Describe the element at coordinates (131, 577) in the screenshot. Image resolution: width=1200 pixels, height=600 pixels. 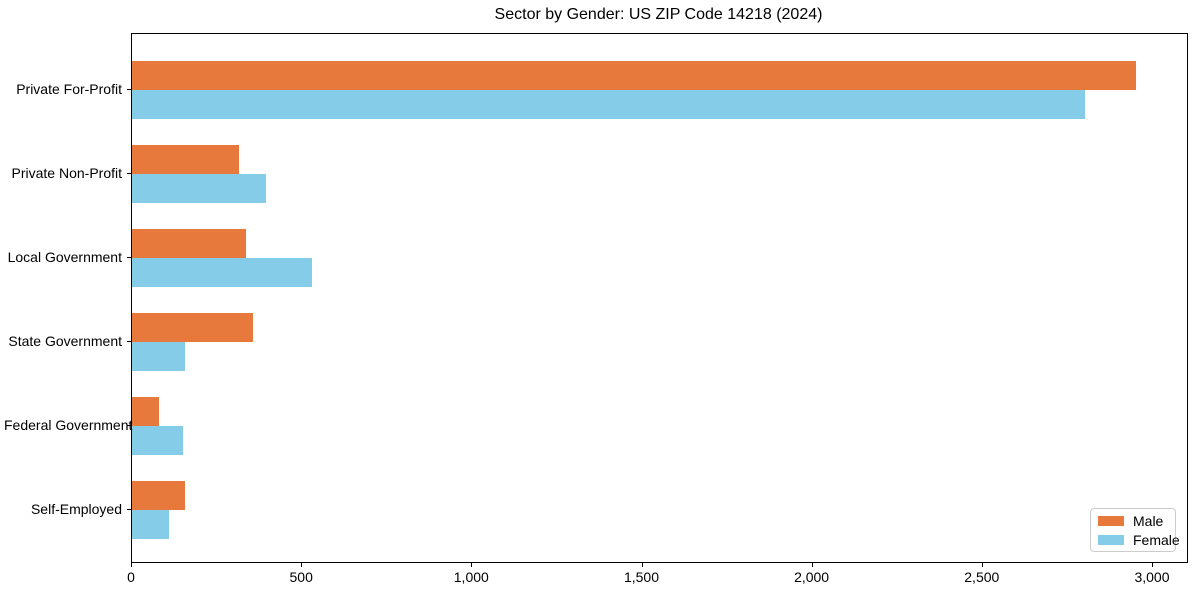
I see `x-tick-label: 0` at that location.